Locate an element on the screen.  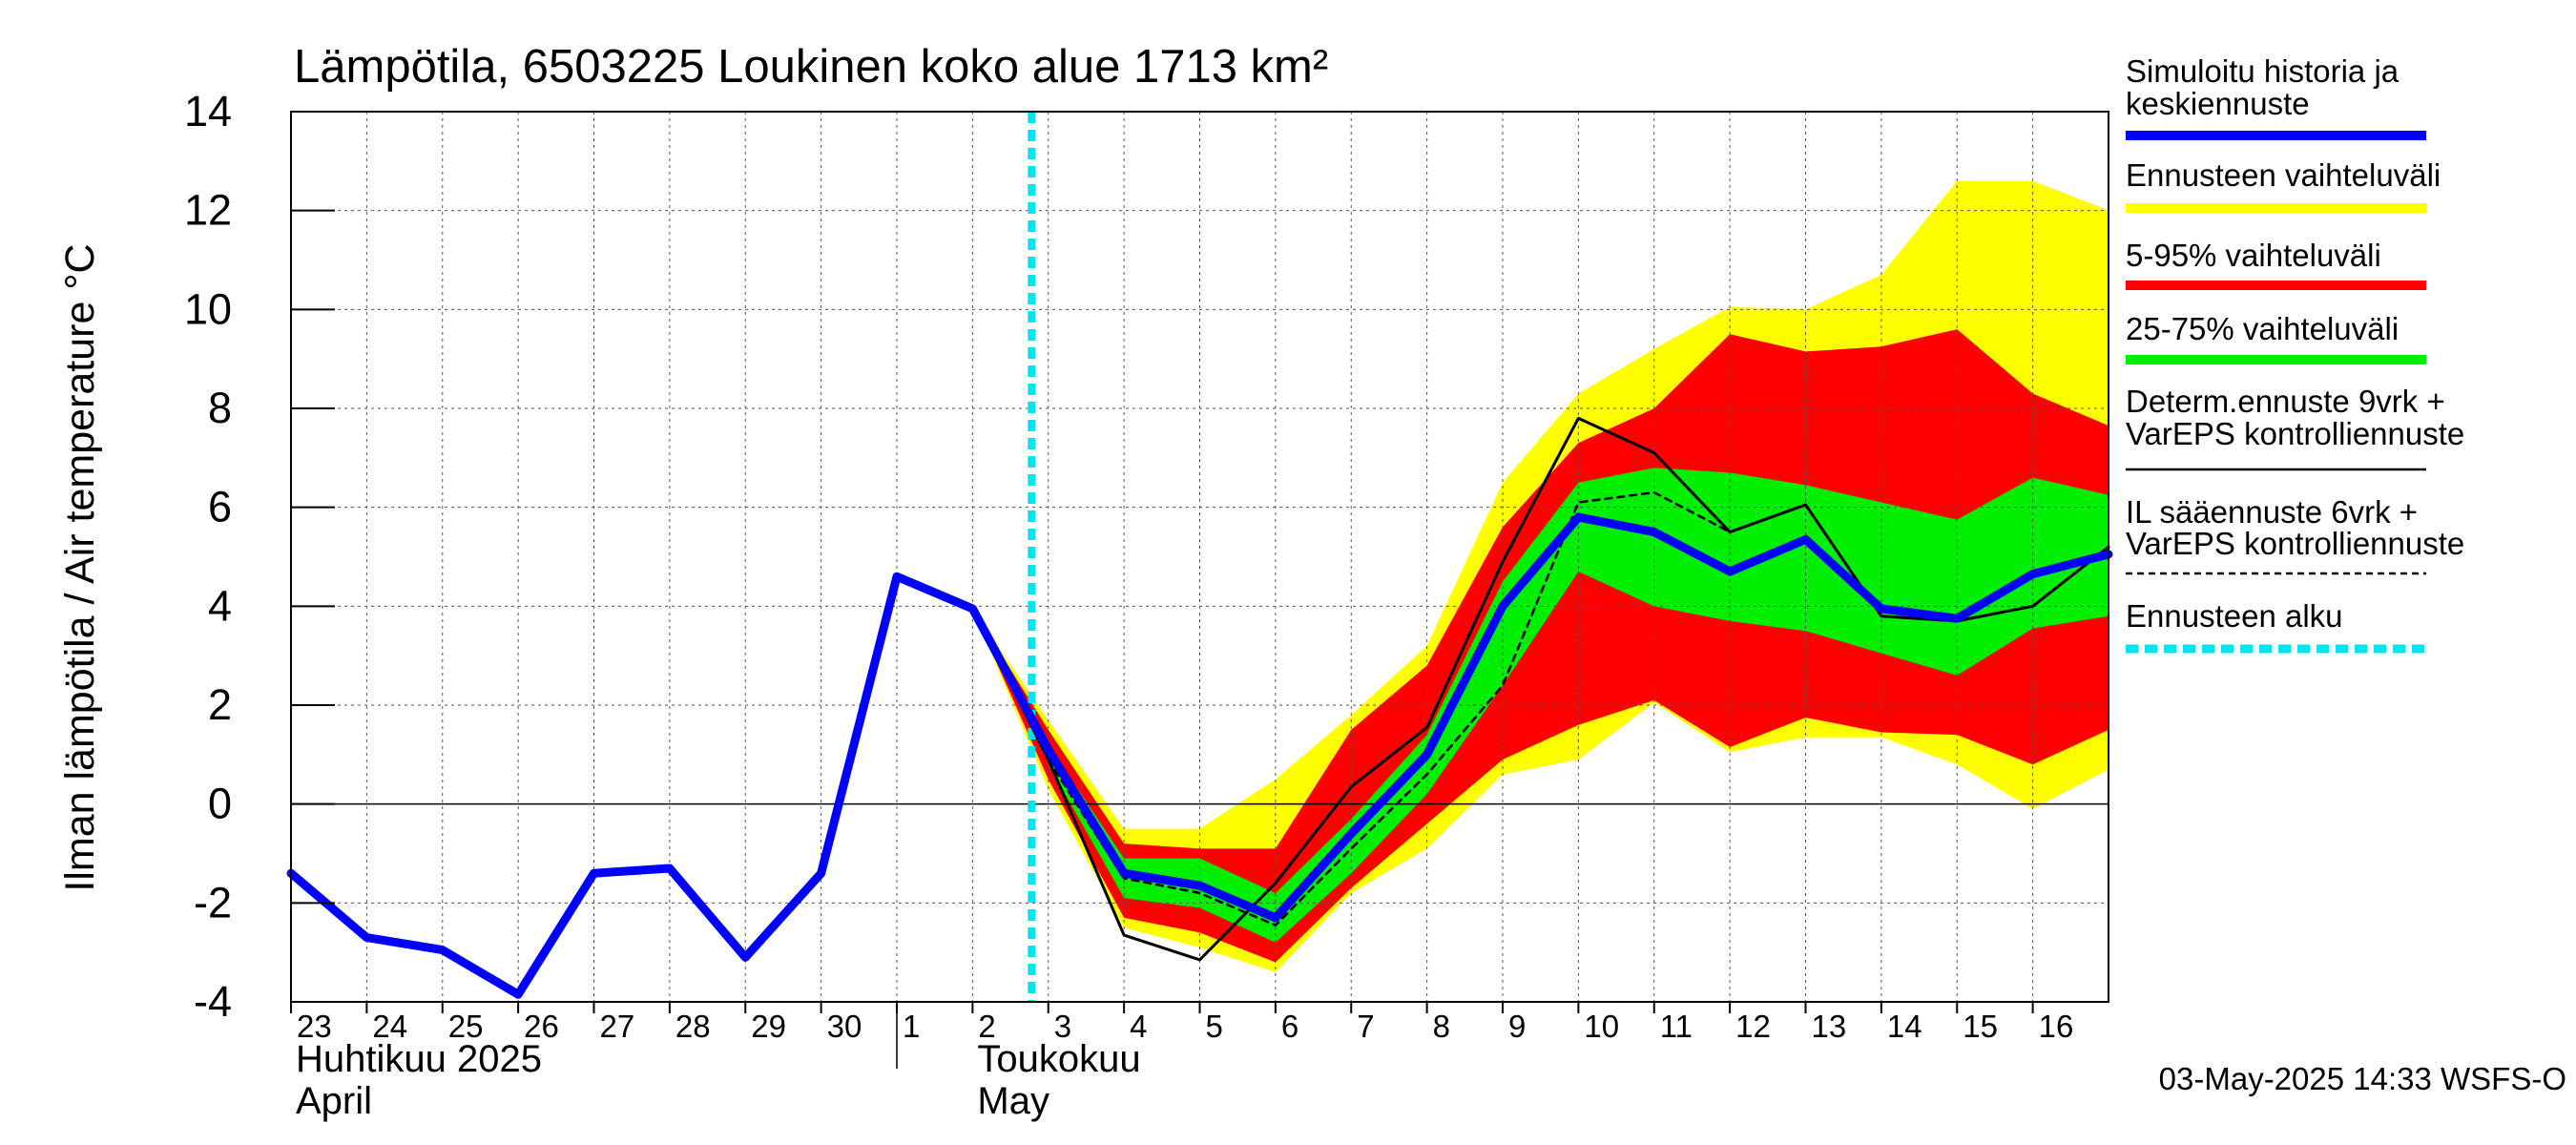
x-tick-label: 3 is located at coordinates (1062, 1026).